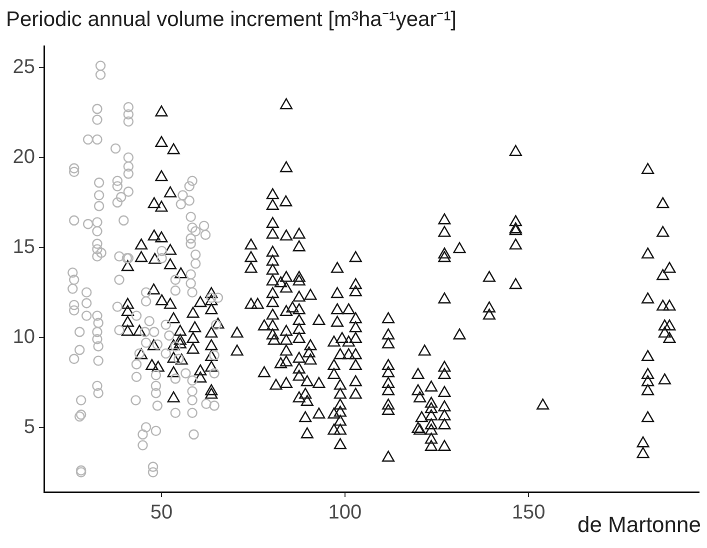  I want to click on x-tick-label: 100, so click(345, 513).